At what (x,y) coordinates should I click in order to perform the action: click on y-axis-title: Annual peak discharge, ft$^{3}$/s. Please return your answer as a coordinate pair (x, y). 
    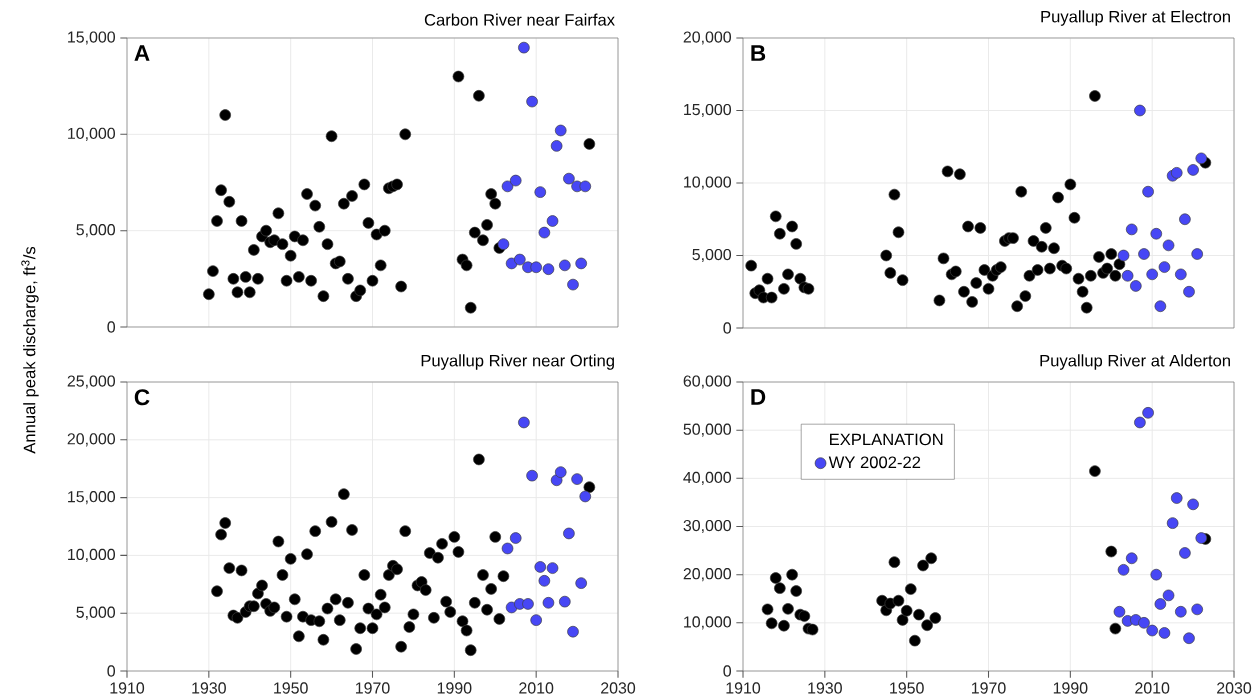
    Looking at the image, I should click on (30, 350).